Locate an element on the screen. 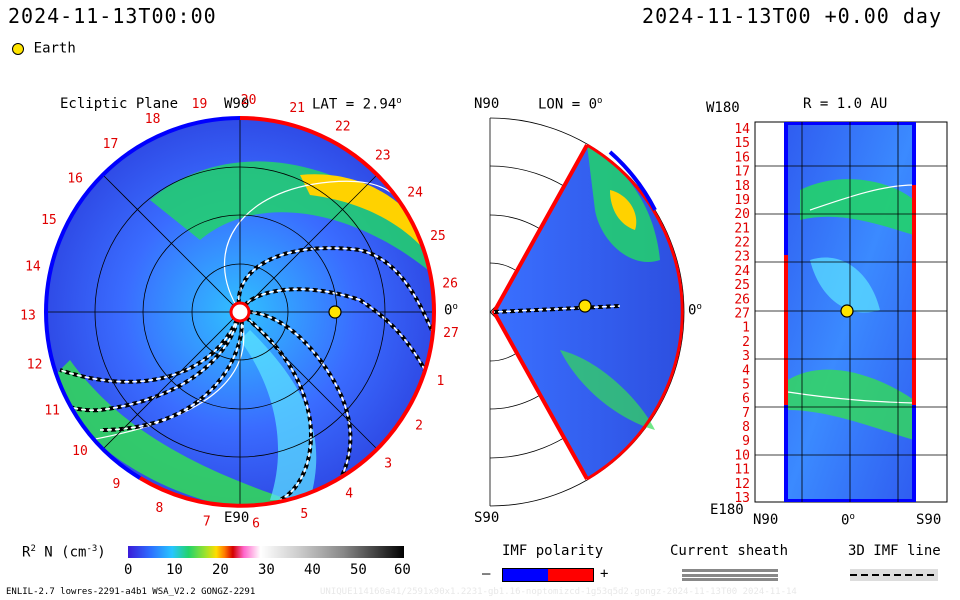 Image resolution: width=960 pixels, height=600 pixels. ecliptic-top-label: W90 is located at coordinates (237, 104).